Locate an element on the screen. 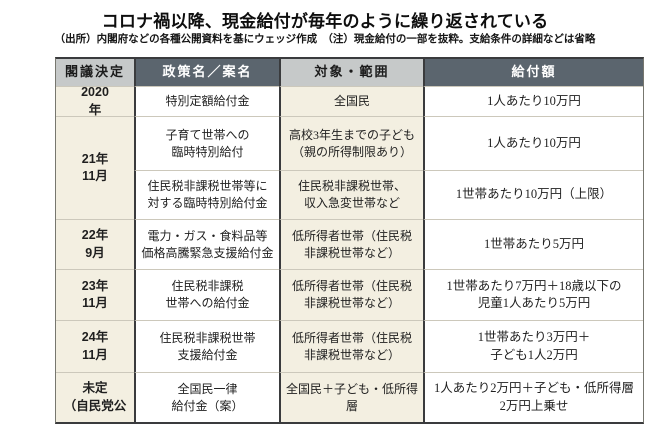 This screenshot has height=433, width=650. cell-date-2024-11: 24年 11月 is located at coordinates (95, 346).